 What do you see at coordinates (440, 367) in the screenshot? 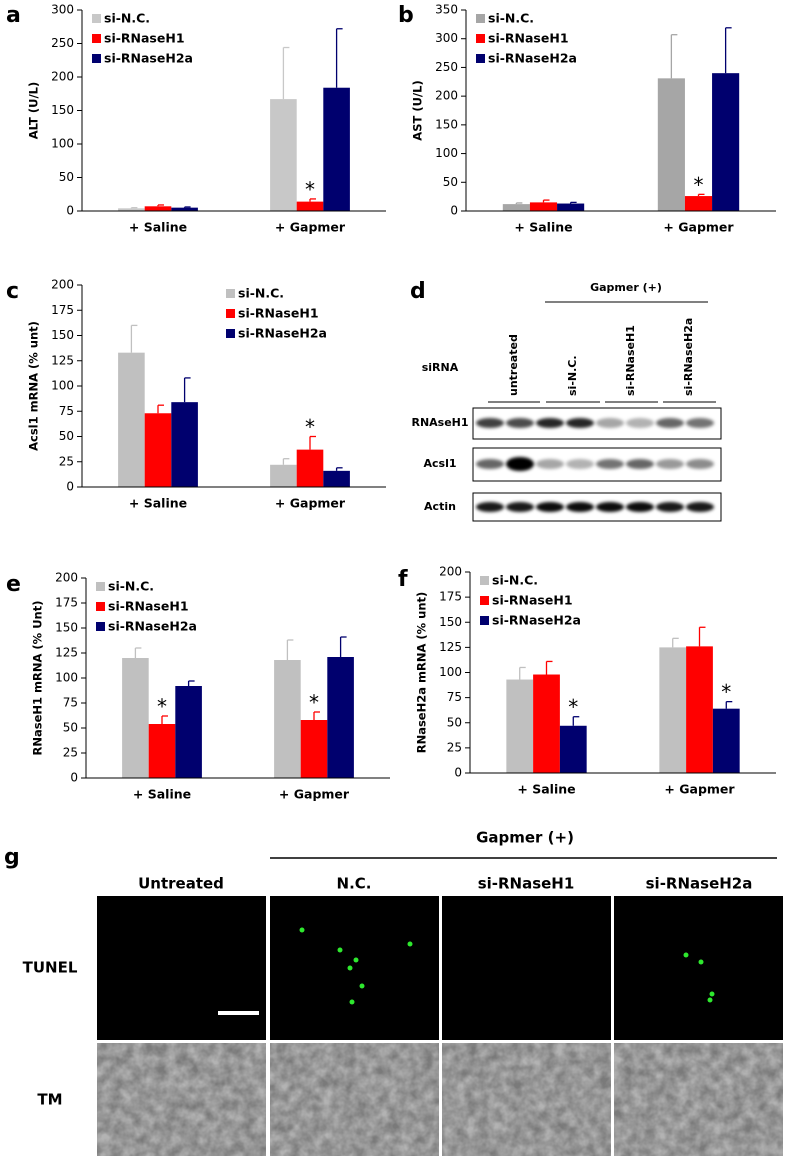
I see `row-label: siRNA` at bounding box center [440, 367].